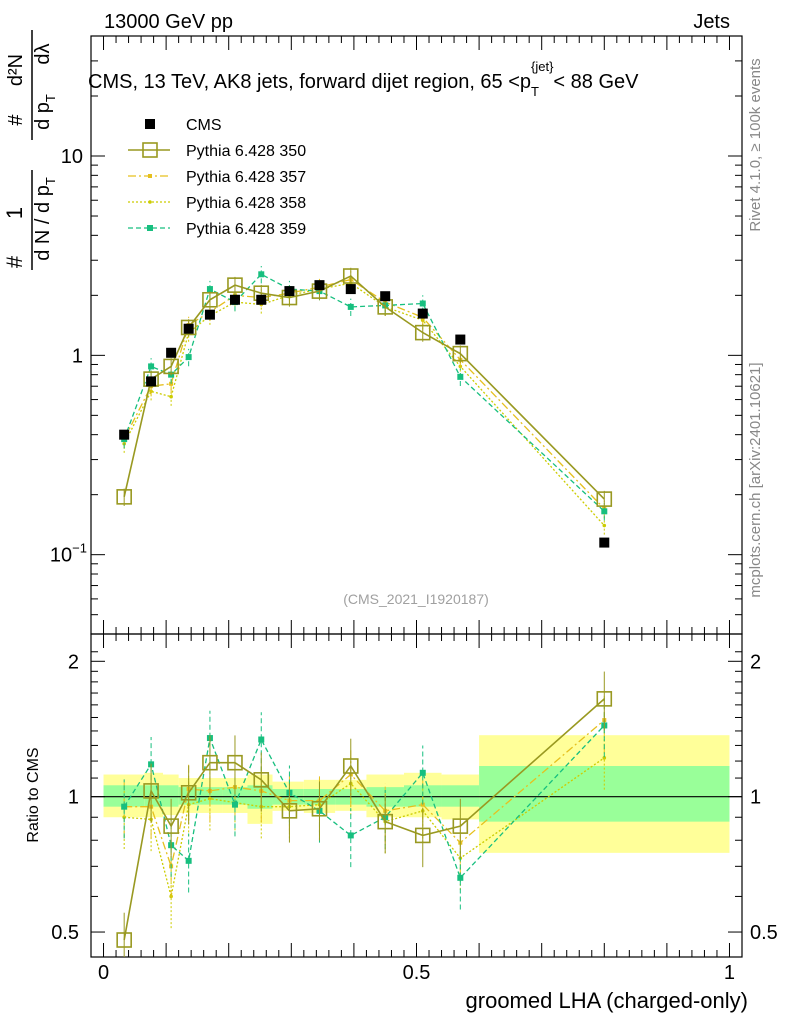 This screenshot has width=786, height=1029. What do you see at coordinates (14, 261) in the screenshot?
I see `ylabel-hash: #` at bounding box center [14, 261].